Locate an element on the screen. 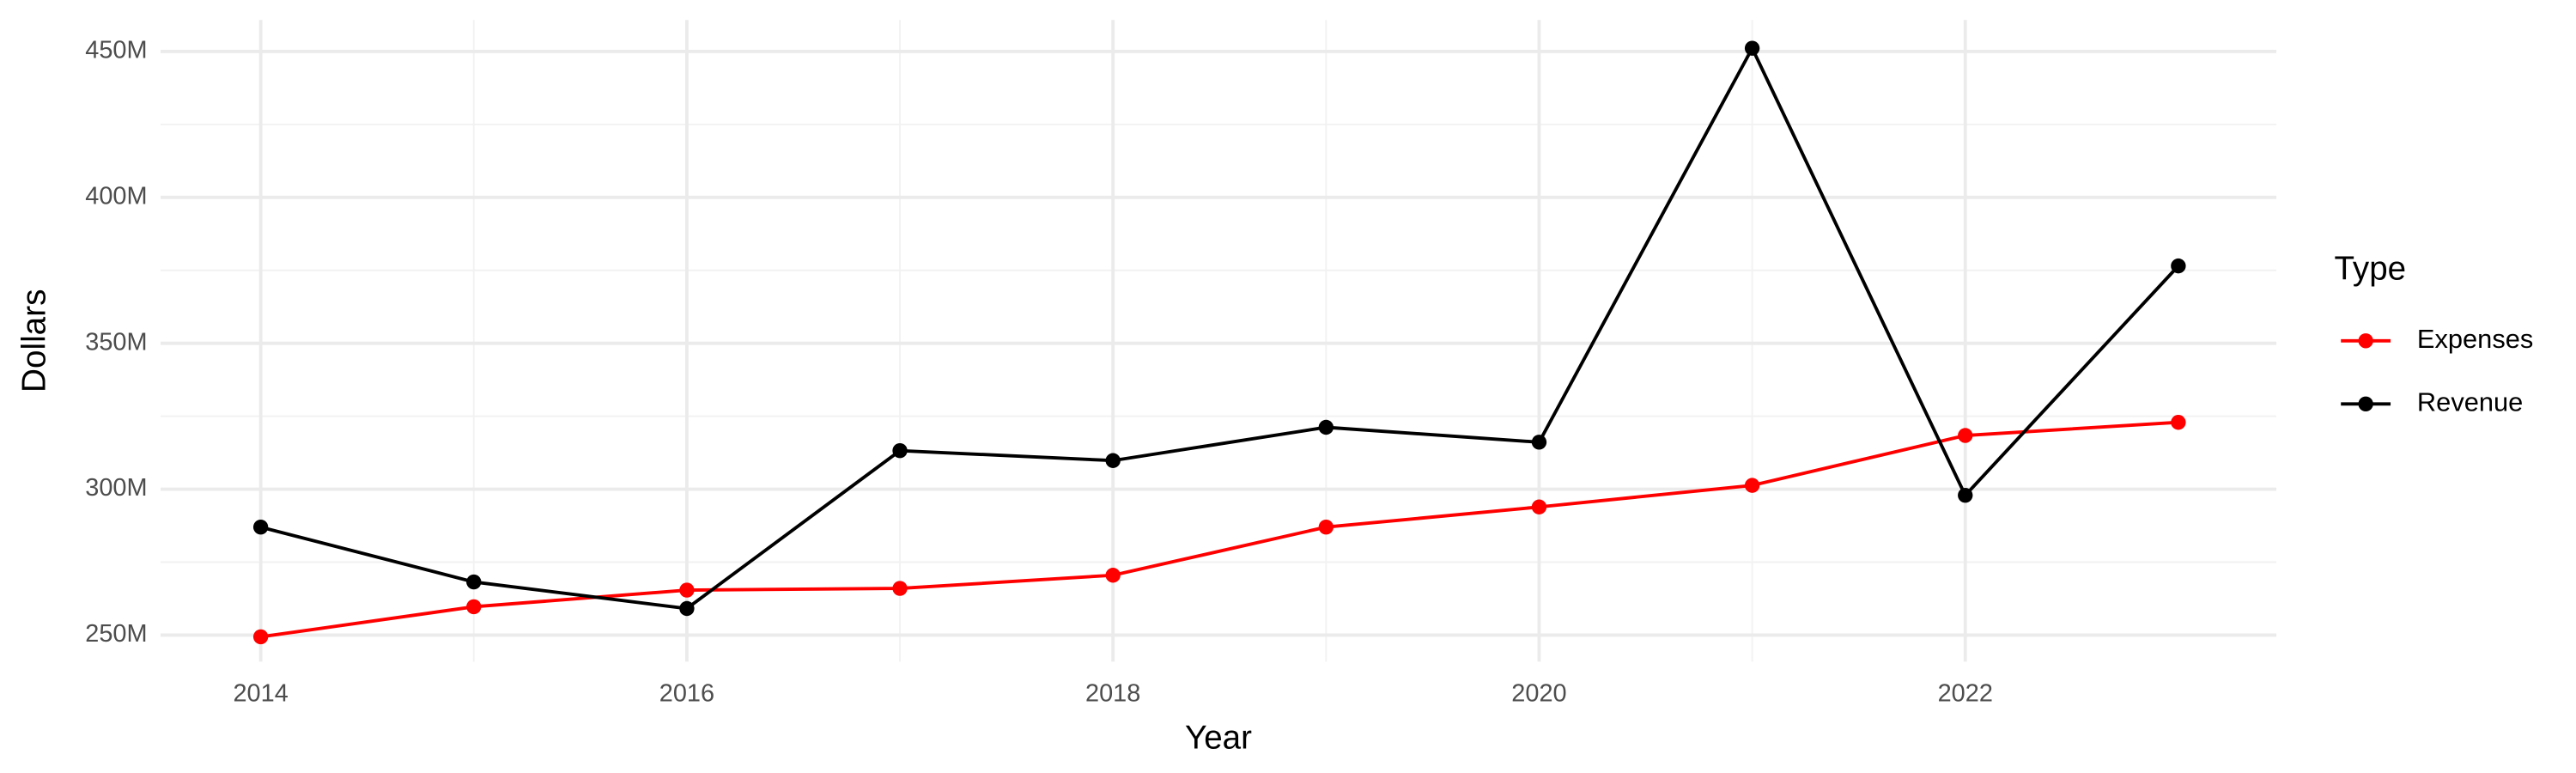 This screenshot has width=2576, height=773. x-tick-label: 2018 is located at coordinates (1112, 694).